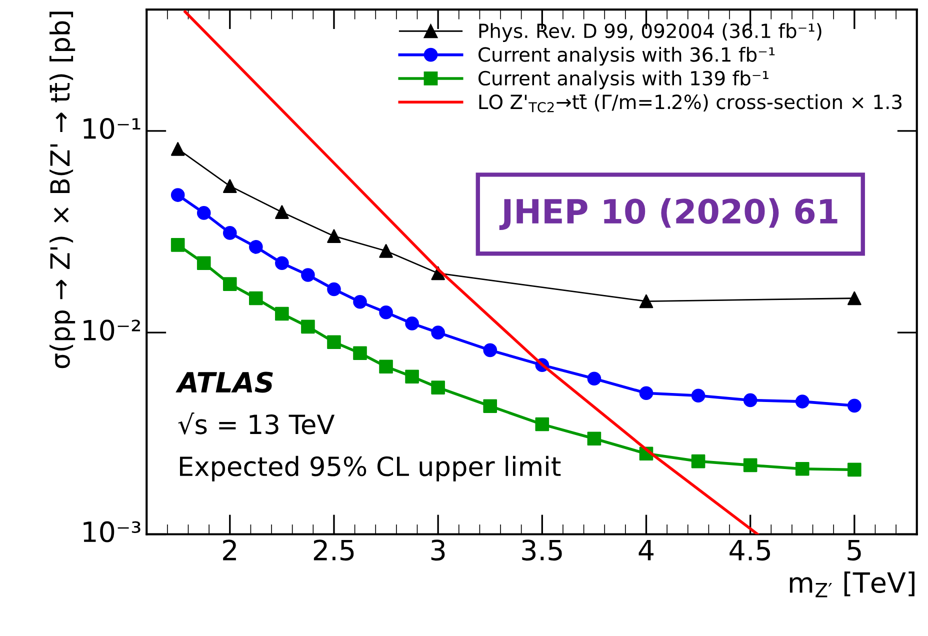 This screenshot has height=636, width=928. I want to click on annotation: Expected 95% CL upper limit, so click(370, 469).